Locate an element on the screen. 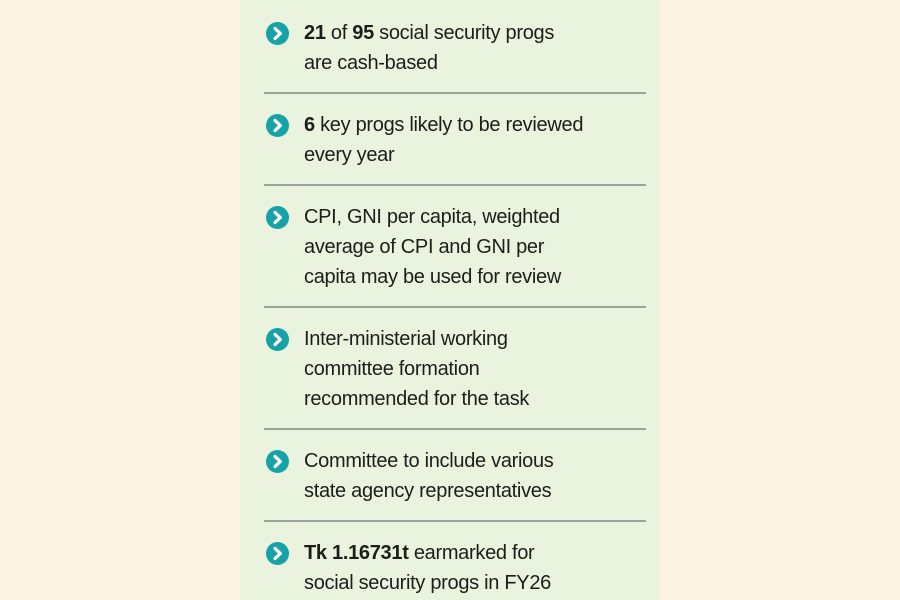 The image size is (900, 600). list-item-line: CPI, GNI per capita, weighted is located at coordinates (432, 217).